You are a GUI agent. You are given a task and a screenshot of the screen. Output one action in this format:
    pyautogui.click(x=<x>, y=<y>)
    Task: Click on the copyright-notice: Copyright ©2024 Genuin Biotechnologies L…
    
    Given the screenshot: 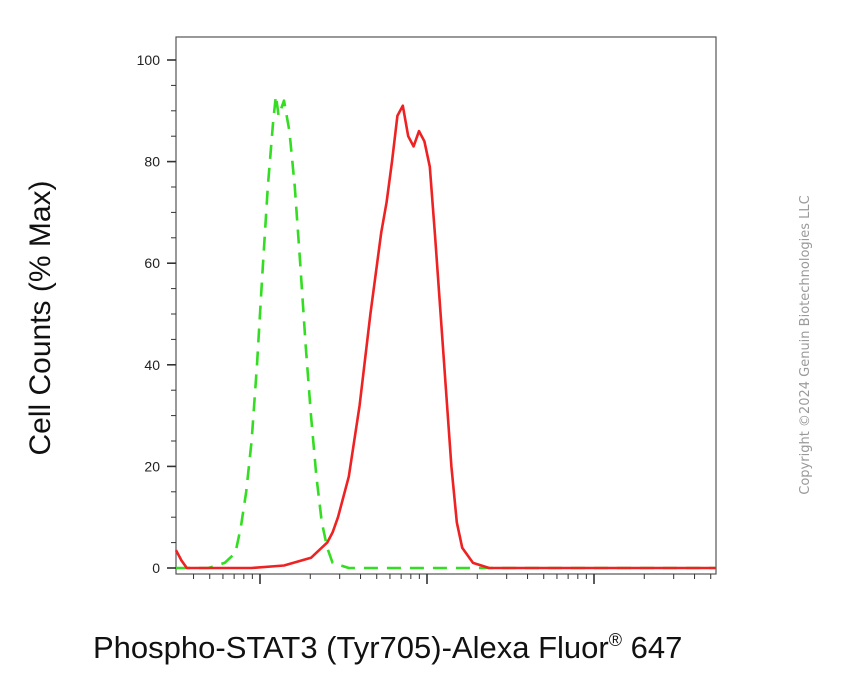 What is the action you would take?
    pyautogui.click(x=805, y=344)
    